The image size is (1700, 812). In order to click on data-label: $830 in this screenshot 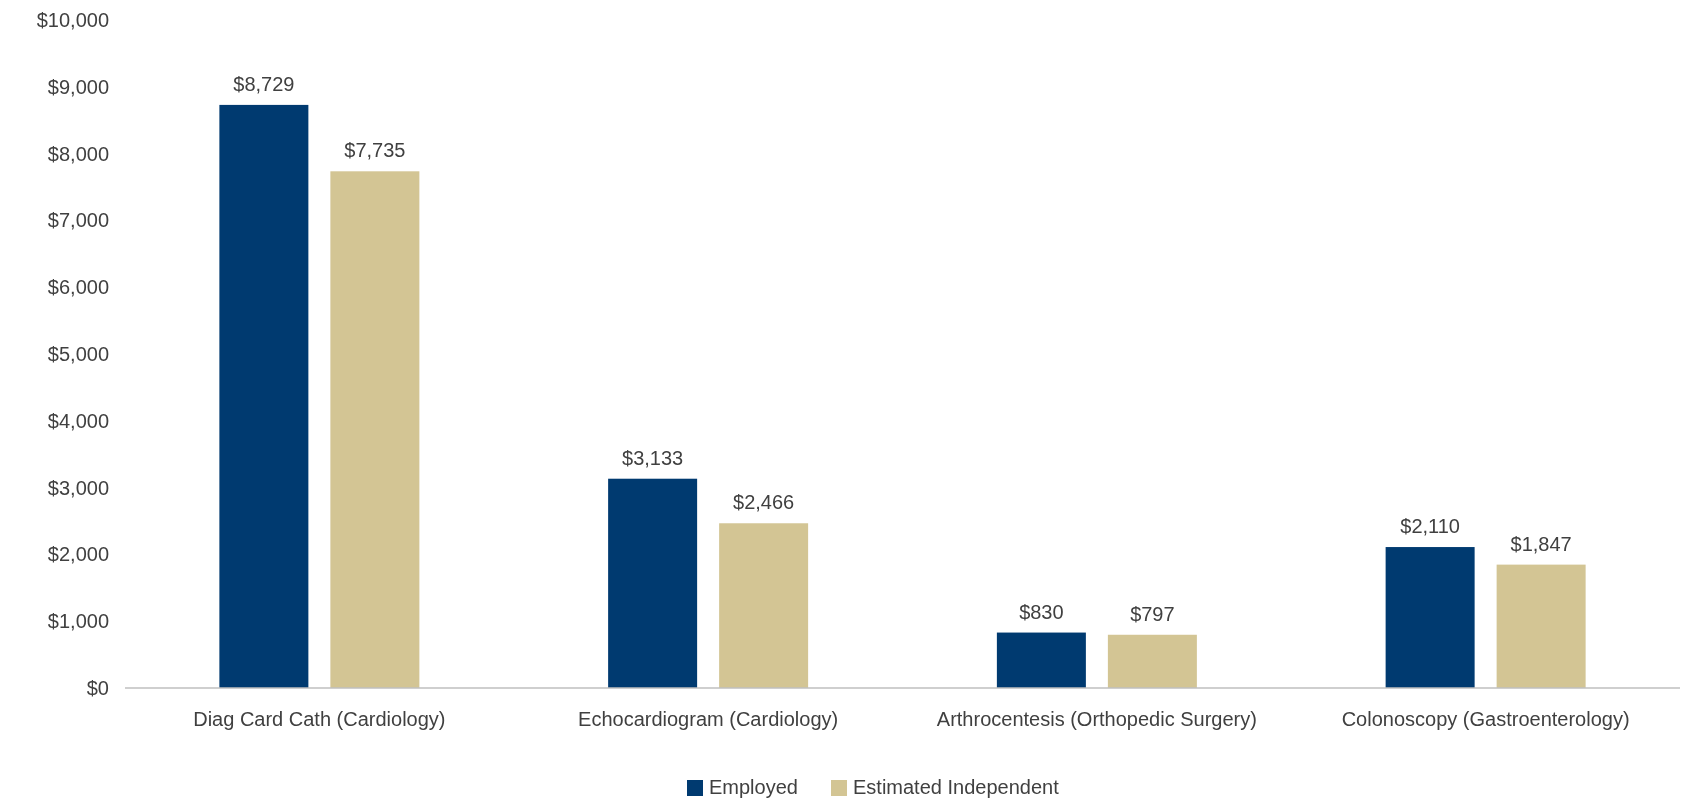, I will do `click(1041, 611)`.